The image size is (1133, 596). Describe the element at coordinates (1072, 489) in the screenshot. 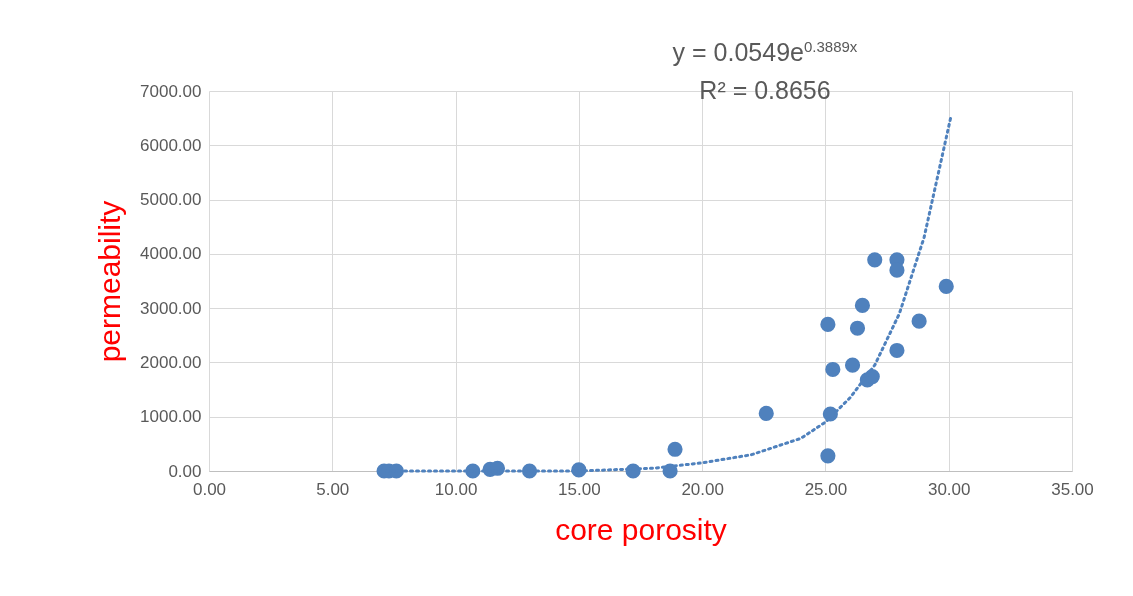

I see `x-tick-label: 35.00` at that location.